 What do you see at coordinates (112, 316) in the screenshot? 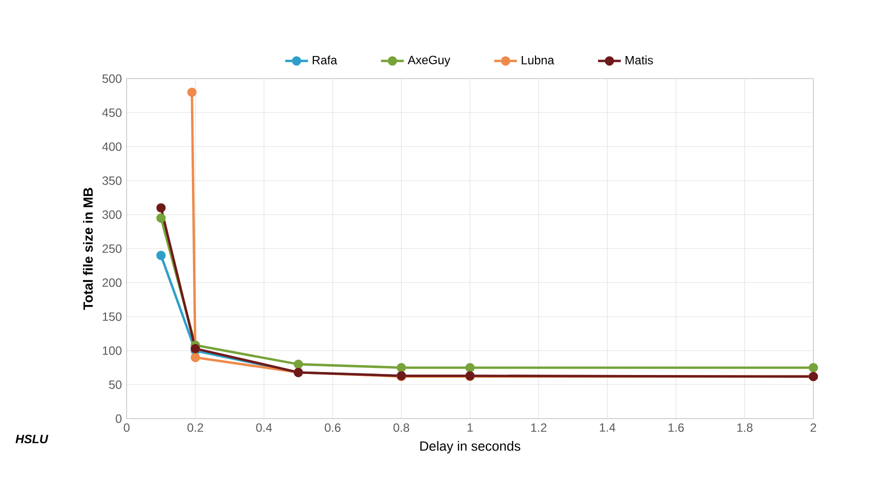
I see `y-tick-label: 150` at bounding box center [112, 316].